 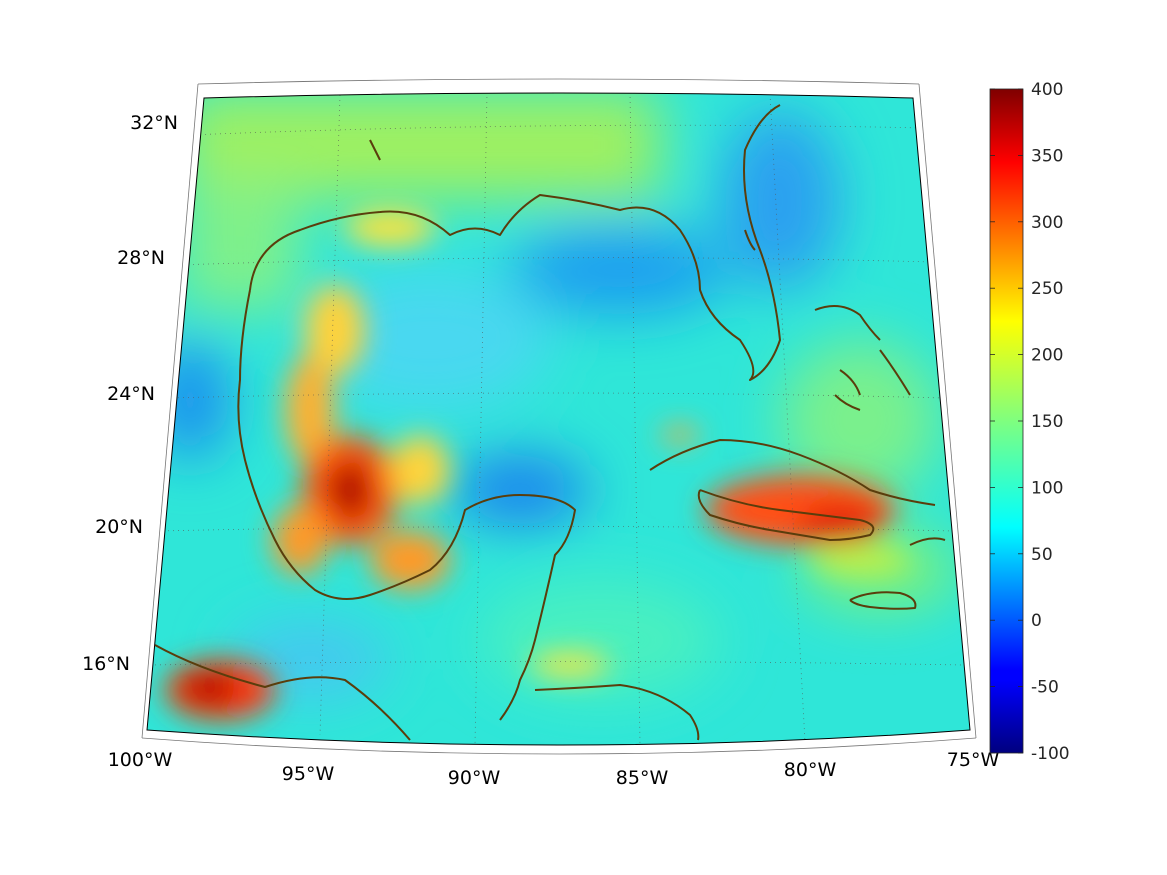 I want to click on lon-label-75: 75°W, so click(x=973, y=760).